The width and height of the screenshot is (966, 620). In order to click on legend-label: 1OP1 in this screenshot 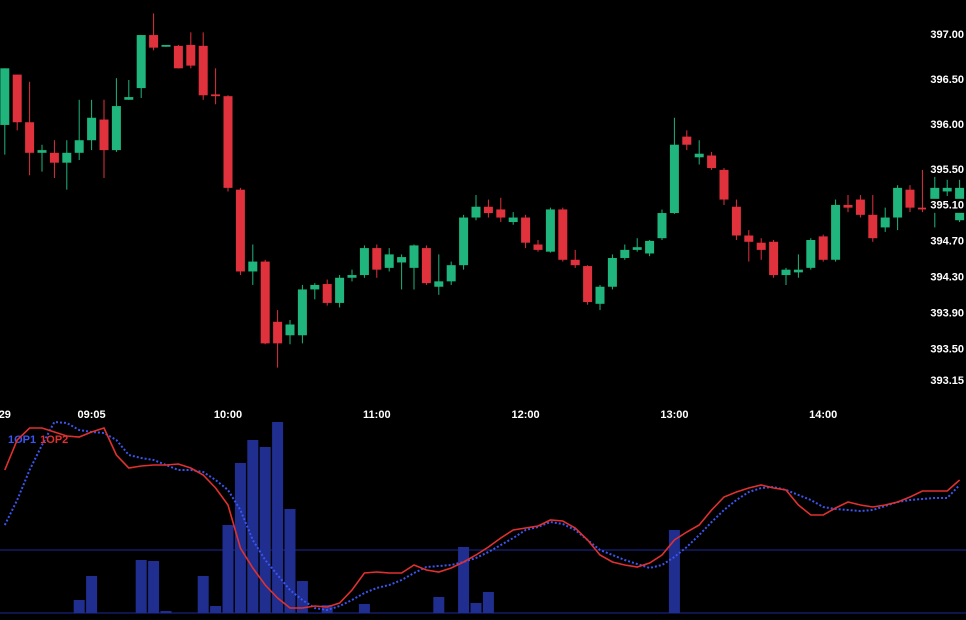, I will do `click(22, 440)`.